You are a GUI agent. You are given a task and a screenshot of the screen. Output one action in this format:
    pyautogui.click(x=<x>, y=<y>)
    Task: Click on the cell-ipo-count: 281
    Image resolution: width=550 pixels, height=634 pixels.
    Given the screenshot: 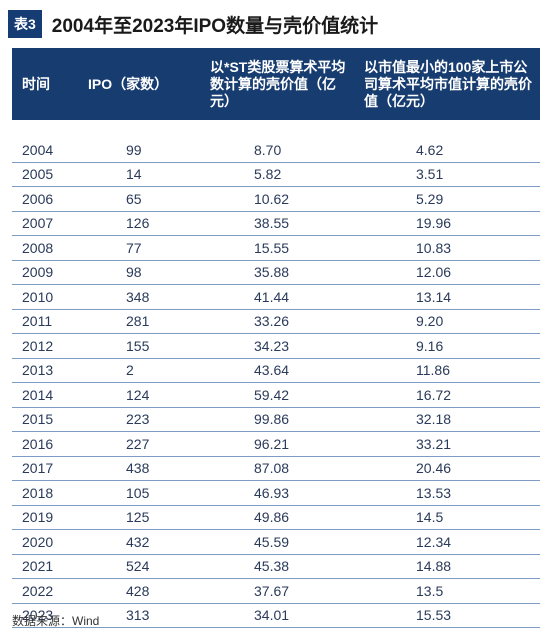 What is the action you would take?
    pyautogui.click(x=138, y=321)
    